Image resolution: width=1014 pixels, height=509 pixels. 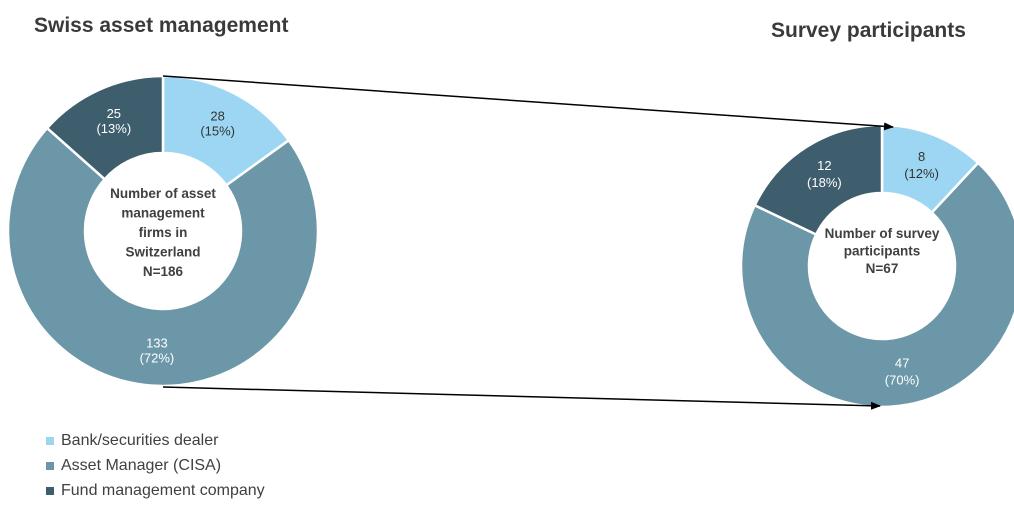 I want to click on legend-swatch-asset-manager, so click(x=50, y=465).